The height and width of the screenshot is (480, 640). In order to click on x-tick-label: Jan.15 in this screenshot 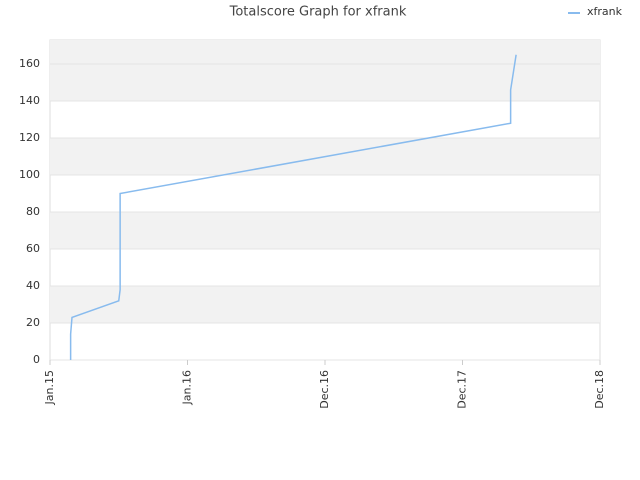, I will do `click(49, 387)`.